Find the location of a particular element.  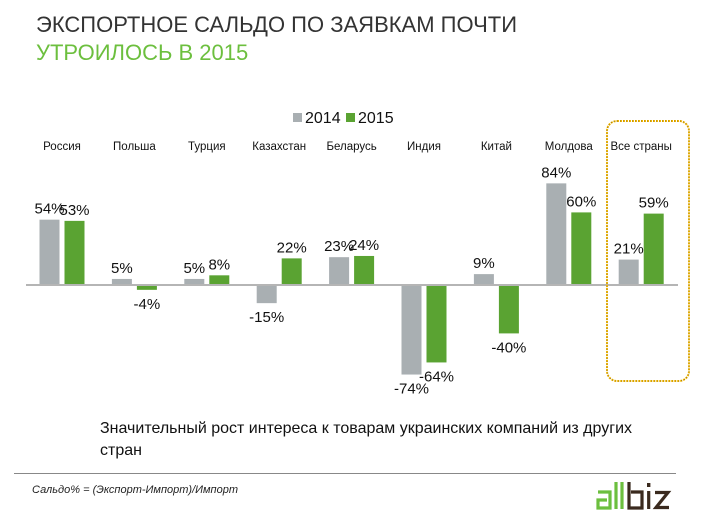

value-label-2014: 54% is located at coordinates (49, 209).